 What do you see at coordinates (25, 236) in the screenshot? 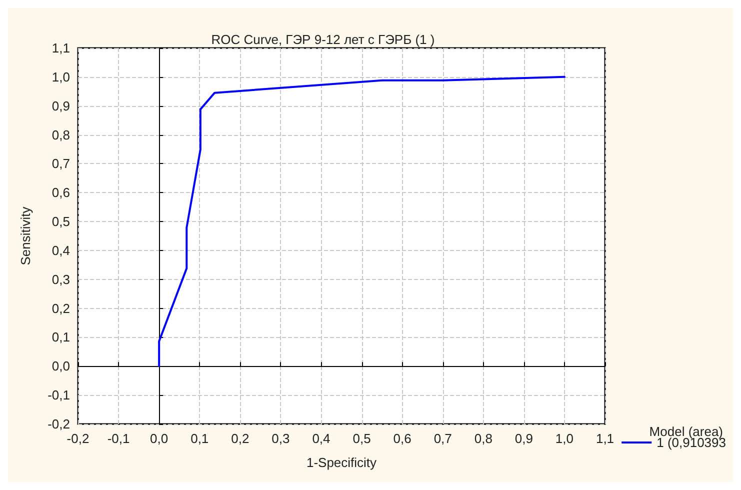
I see `y-axis-title: Sensitivity` at bounding box center [25, 236].